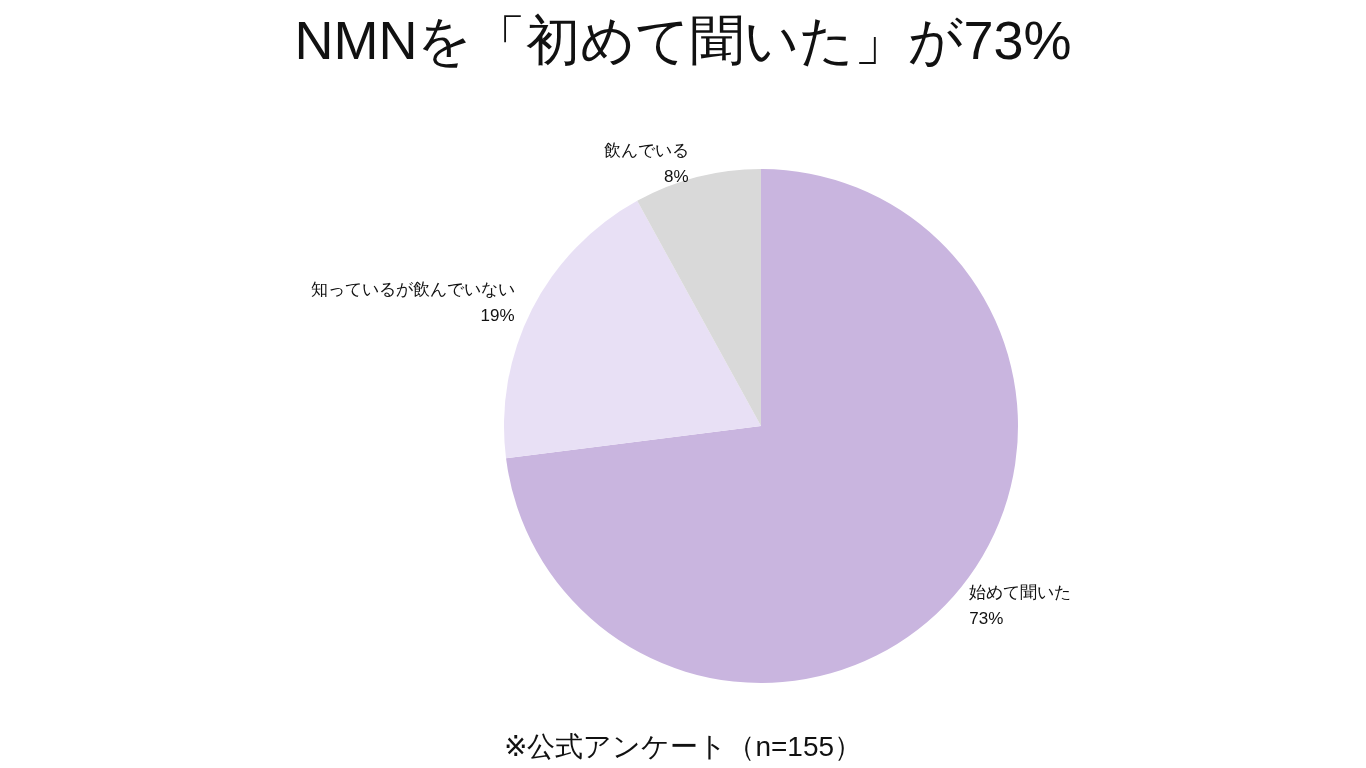  Describe the element at coordinates (986, 618) in the screenshot. I see `data-label: 73%` at that location.